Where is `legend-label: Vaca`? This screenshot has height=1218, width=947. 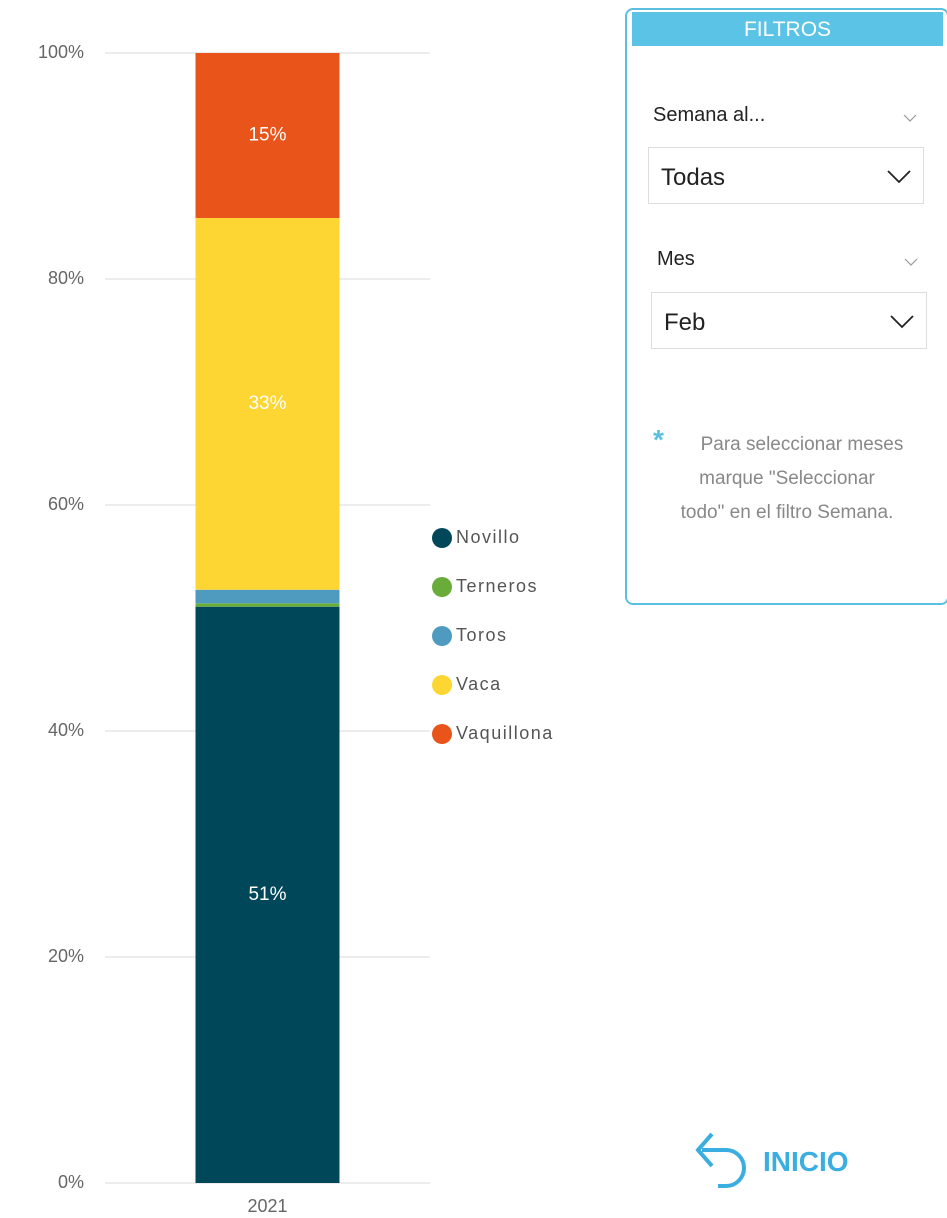 legend-label: Vaca is located at coordinates (479, 684).